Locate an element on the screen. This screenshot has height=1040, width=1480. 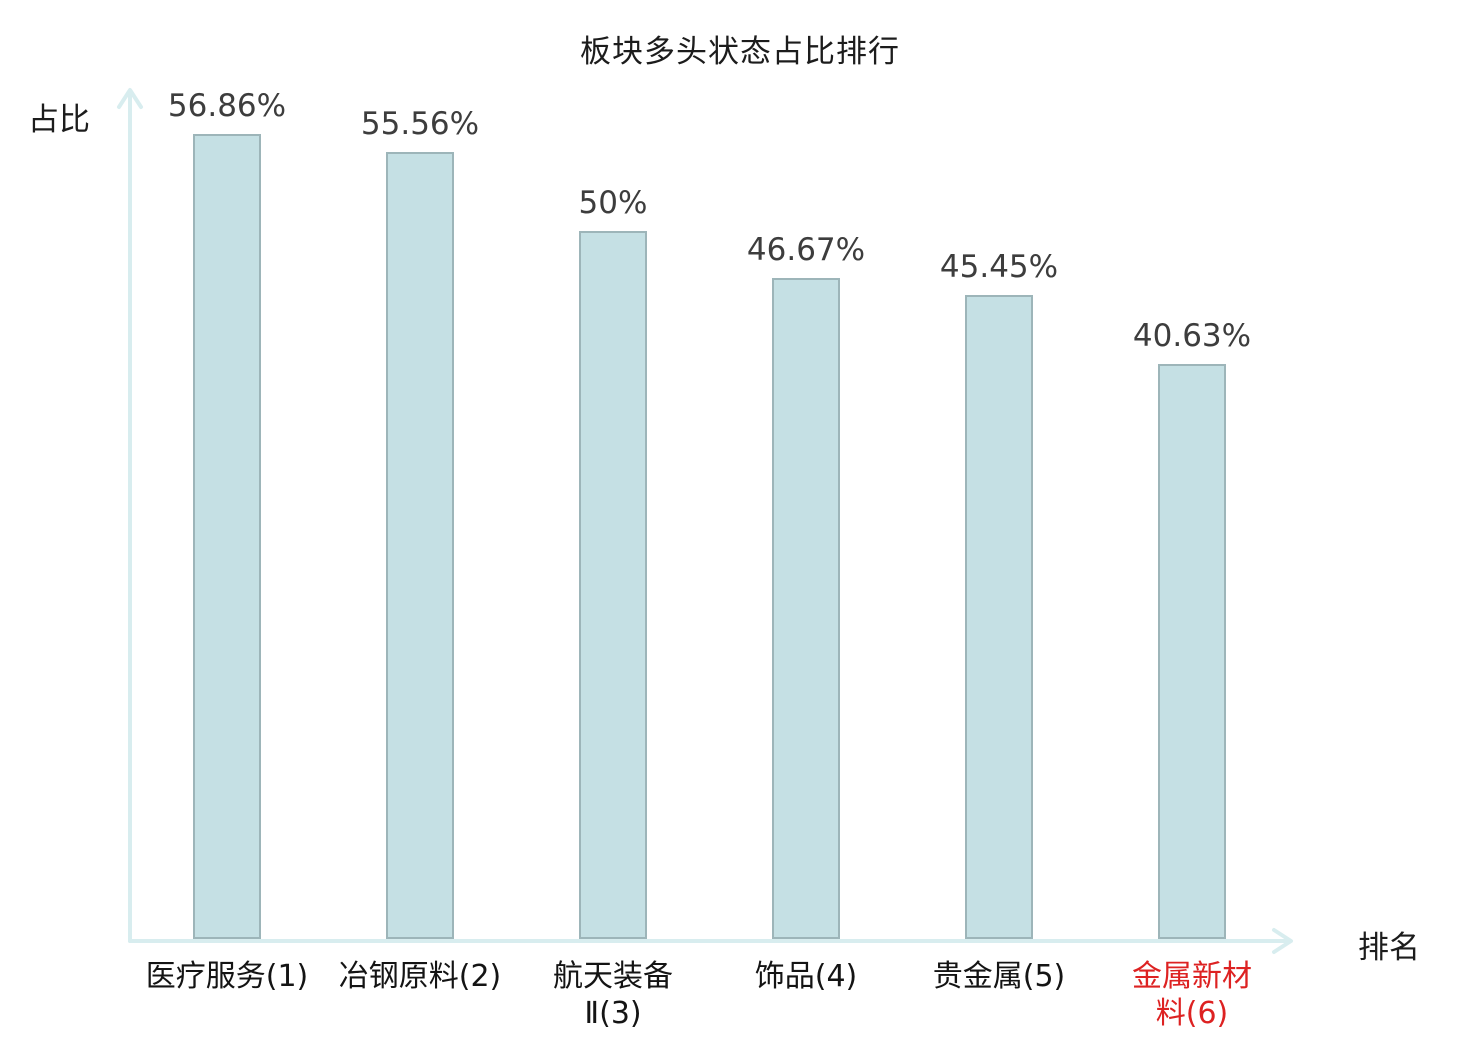
bar-value-label: 55.56% is located at coordinates (420, 124).